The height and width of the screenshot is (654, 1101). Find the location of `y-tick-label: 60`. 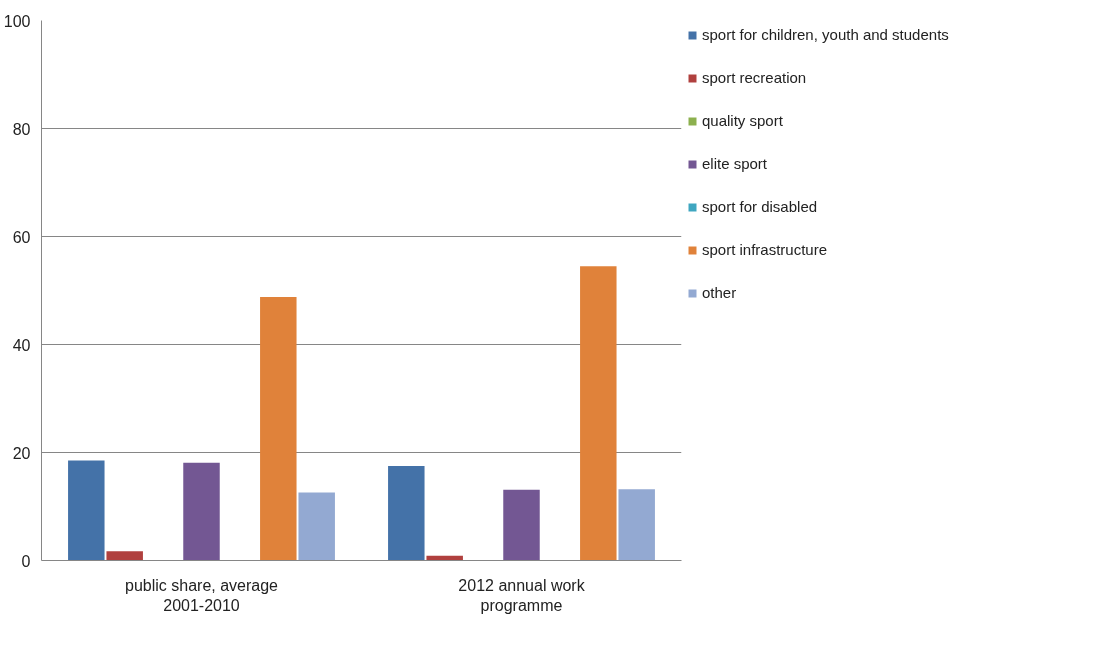

y-tick-label: 60 is located at coordinates (21, 237).